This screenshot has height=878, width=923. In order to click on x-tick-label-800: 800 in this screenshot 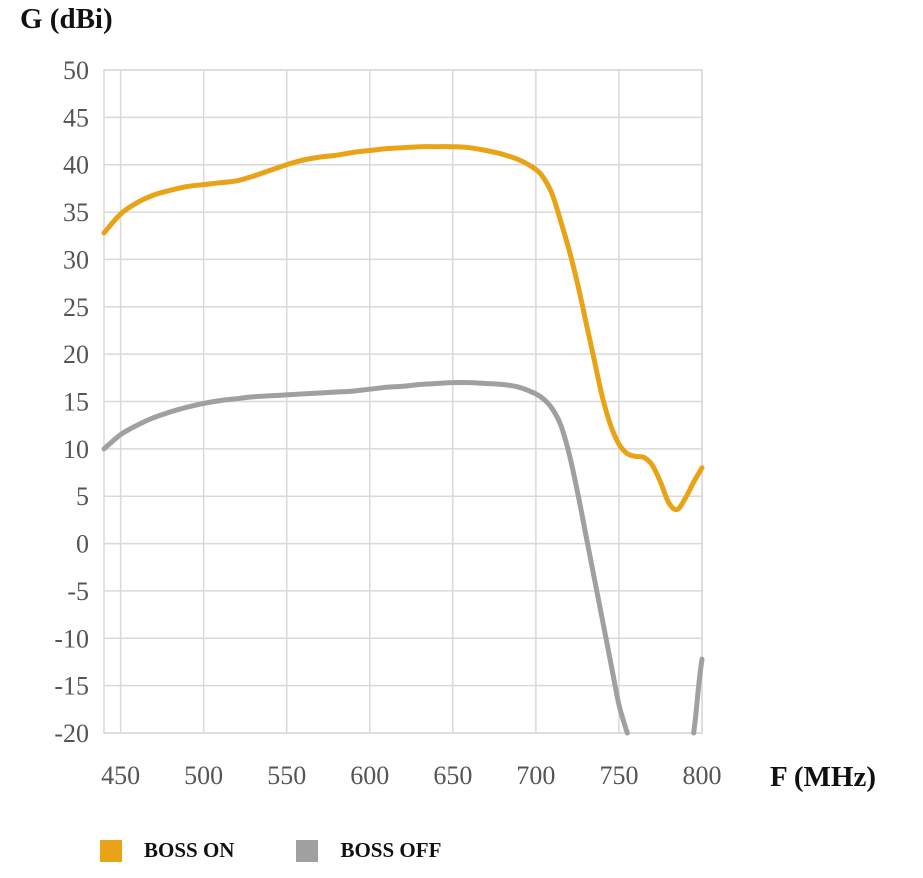, I will do `click(702, 775)`.